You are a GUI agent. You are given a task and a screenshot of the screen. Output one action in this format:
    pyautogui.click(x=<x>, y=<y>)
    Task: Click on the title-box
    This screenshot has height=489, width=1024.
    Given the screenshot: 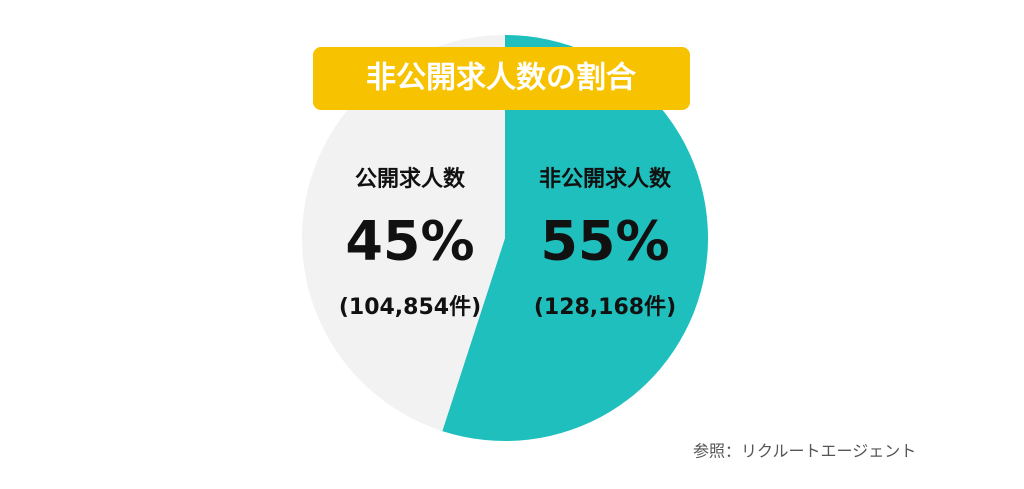 What is the action you would take?
    pyautogui.click(x=501, y=78)
    